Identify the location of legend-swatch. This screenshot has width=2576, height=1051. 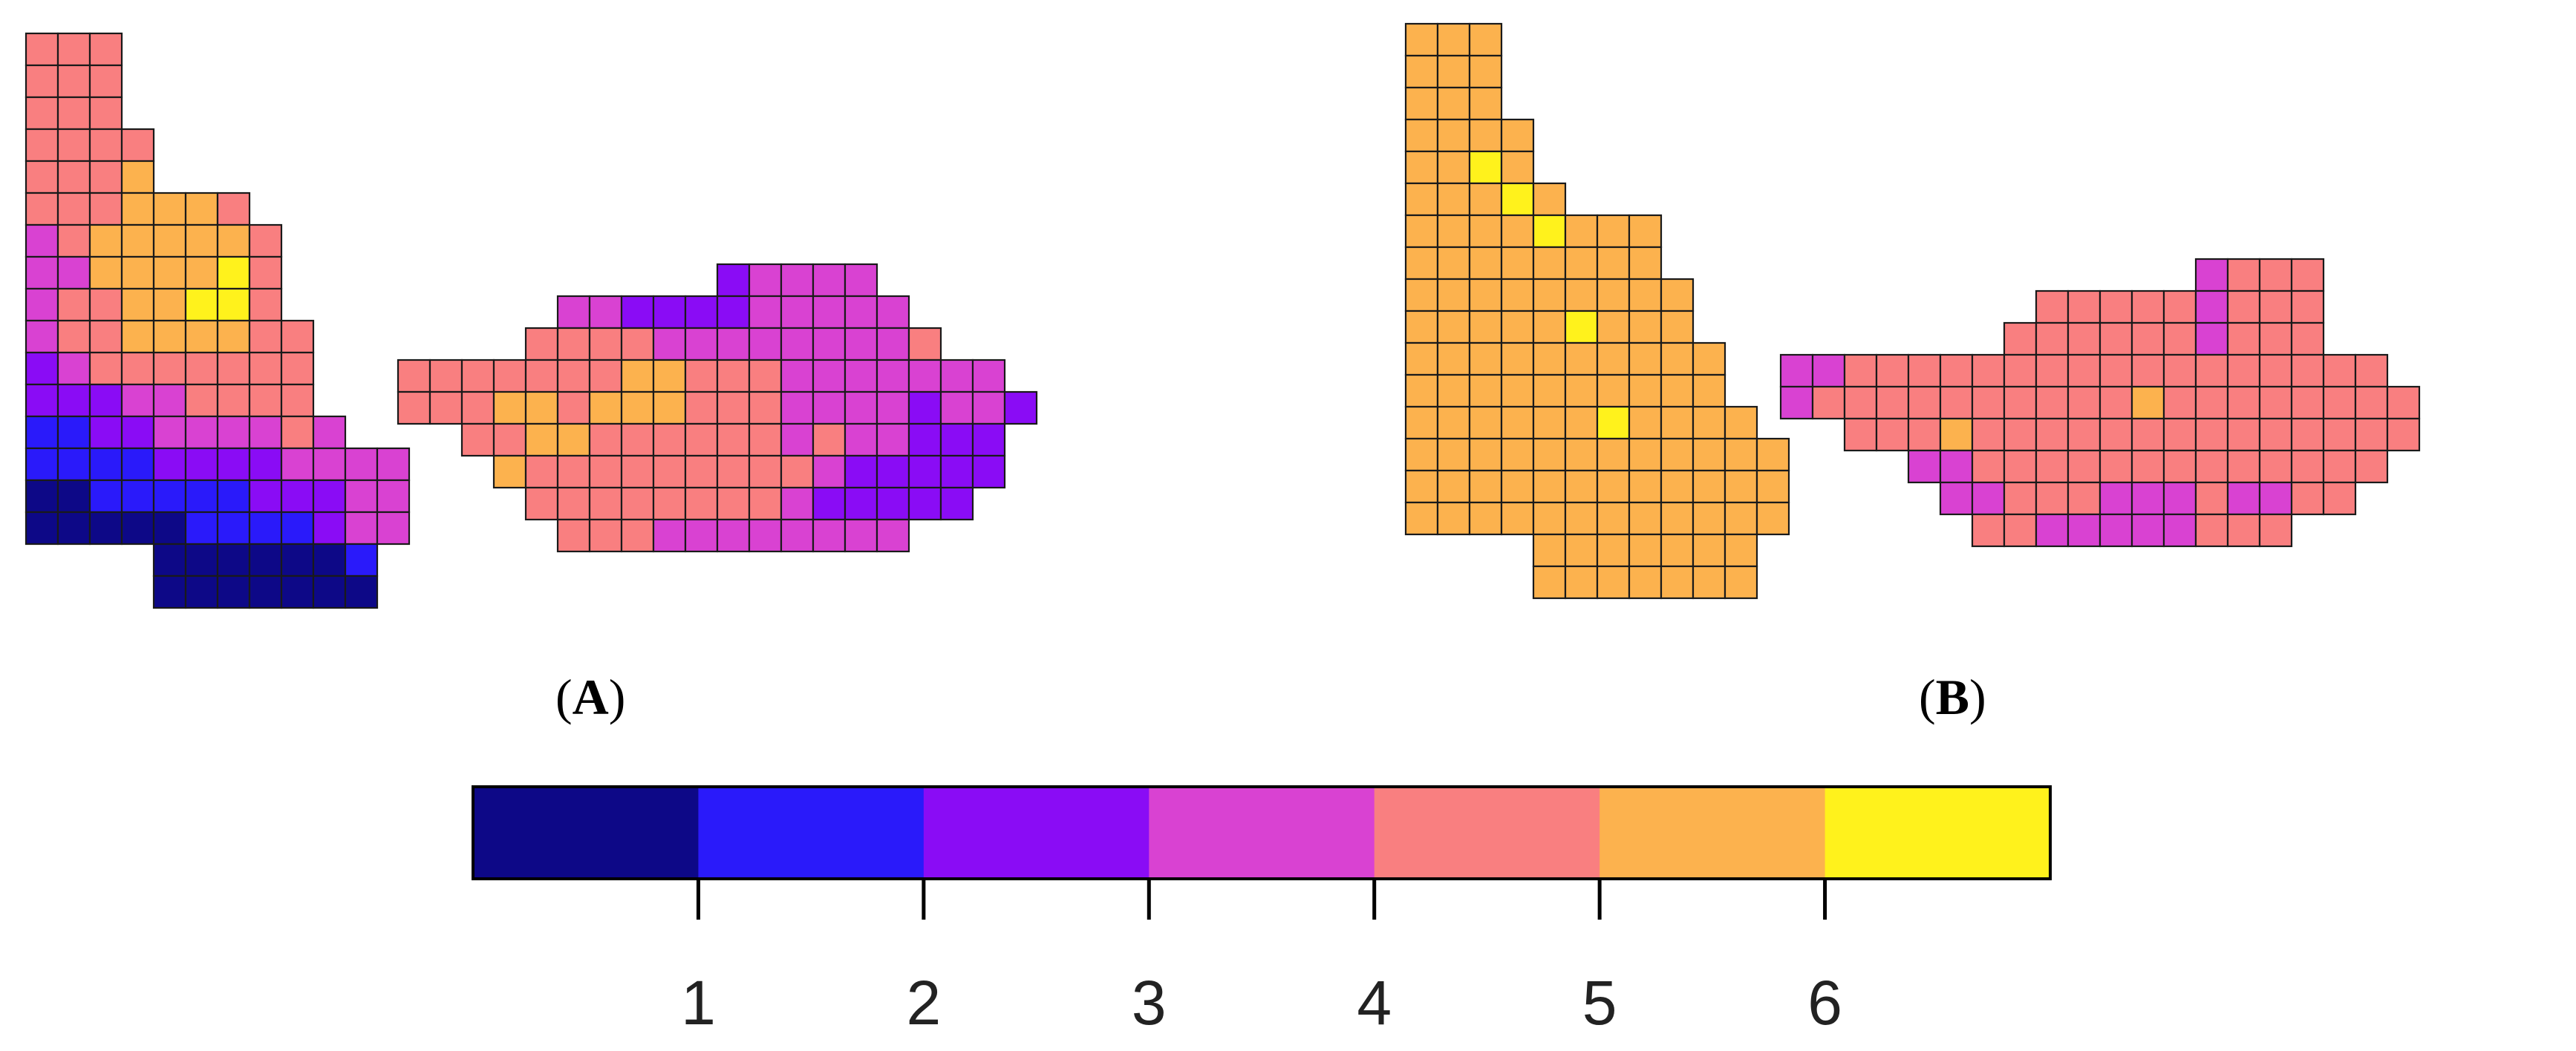
(586, 833).